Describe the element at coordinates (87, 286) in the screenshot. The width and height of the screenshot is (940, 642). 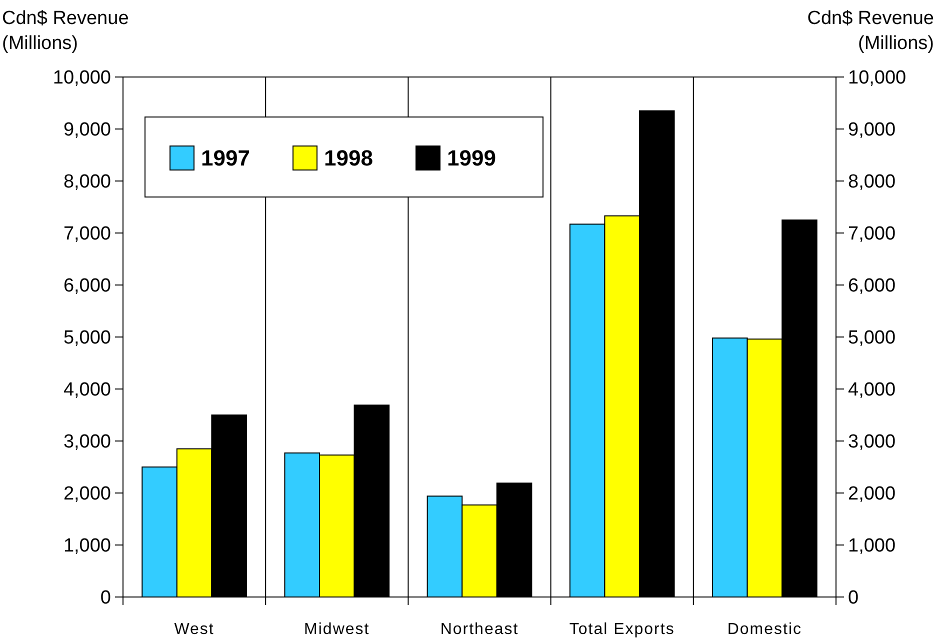
I see `y-tick-label: 6,000` at that location.